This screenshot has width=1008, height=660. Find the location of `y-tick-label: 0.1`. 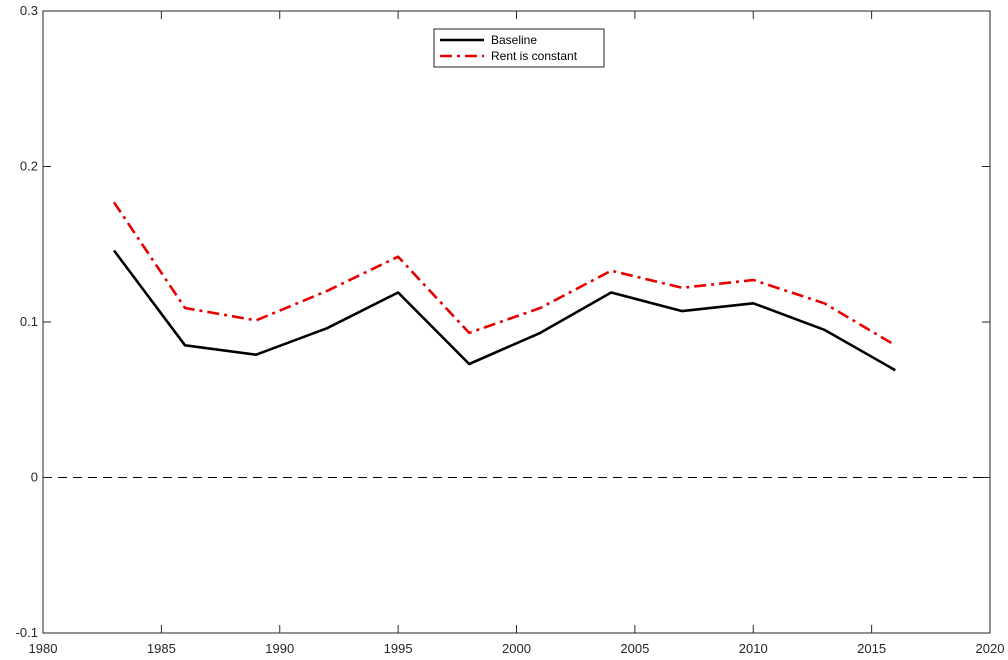

y-tick-label: 0.1 is located at coordinates (29, 321).